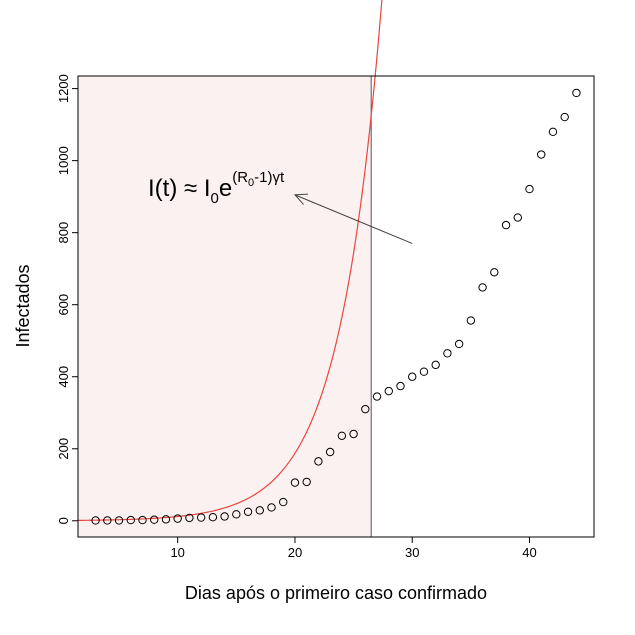 Image resolution: width=635 pixels, height=635 pixels. I want to click on x-tick-label: 30, so click(412, 552).